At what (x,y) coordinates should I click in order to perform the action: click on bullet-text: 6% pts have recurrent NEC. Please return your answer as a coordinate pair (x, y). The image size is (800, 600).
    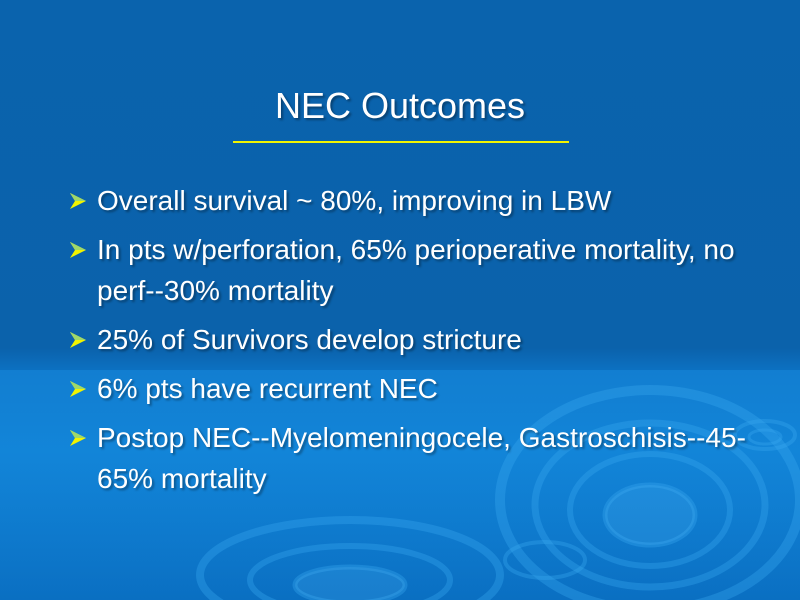
    Looking at the image, I should click on (267, 388).